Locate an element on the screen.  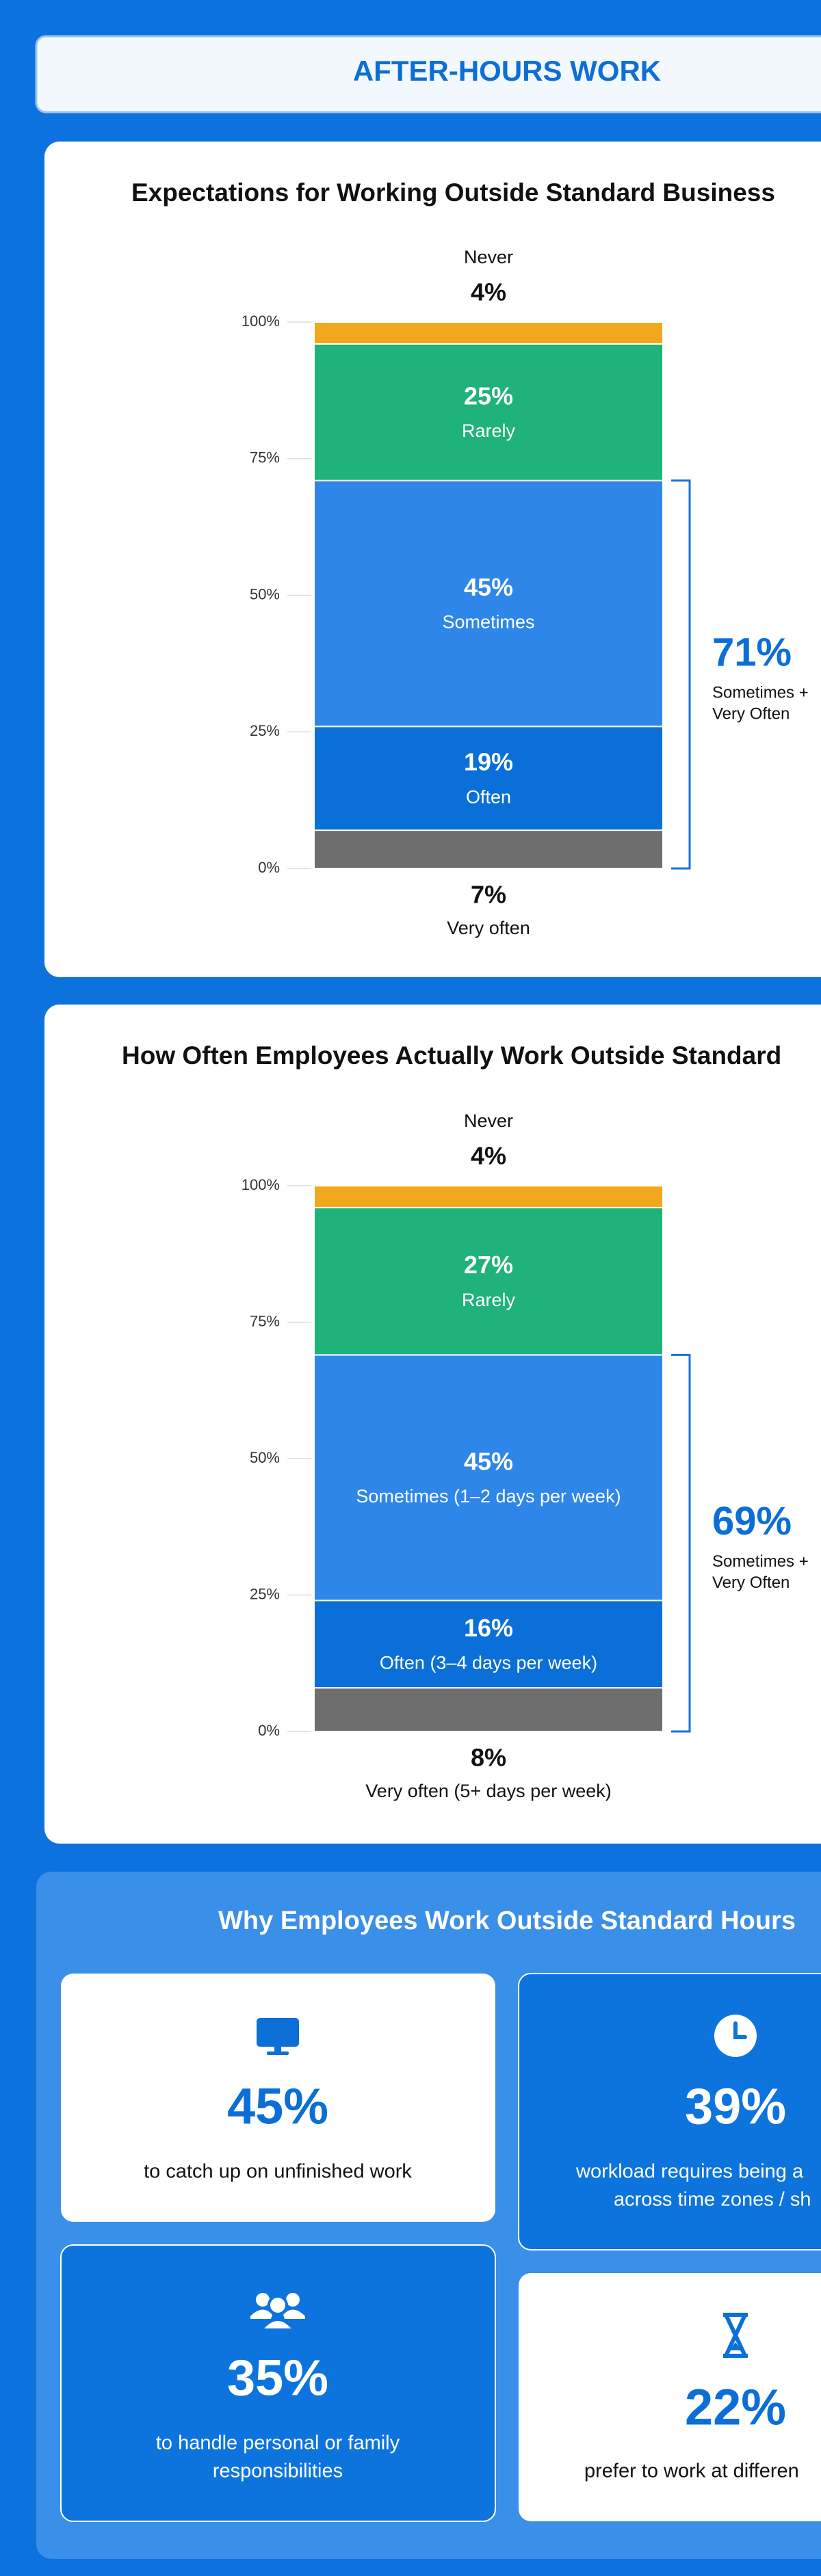
reason-value: 39% is located at coordinates (735, 2106).